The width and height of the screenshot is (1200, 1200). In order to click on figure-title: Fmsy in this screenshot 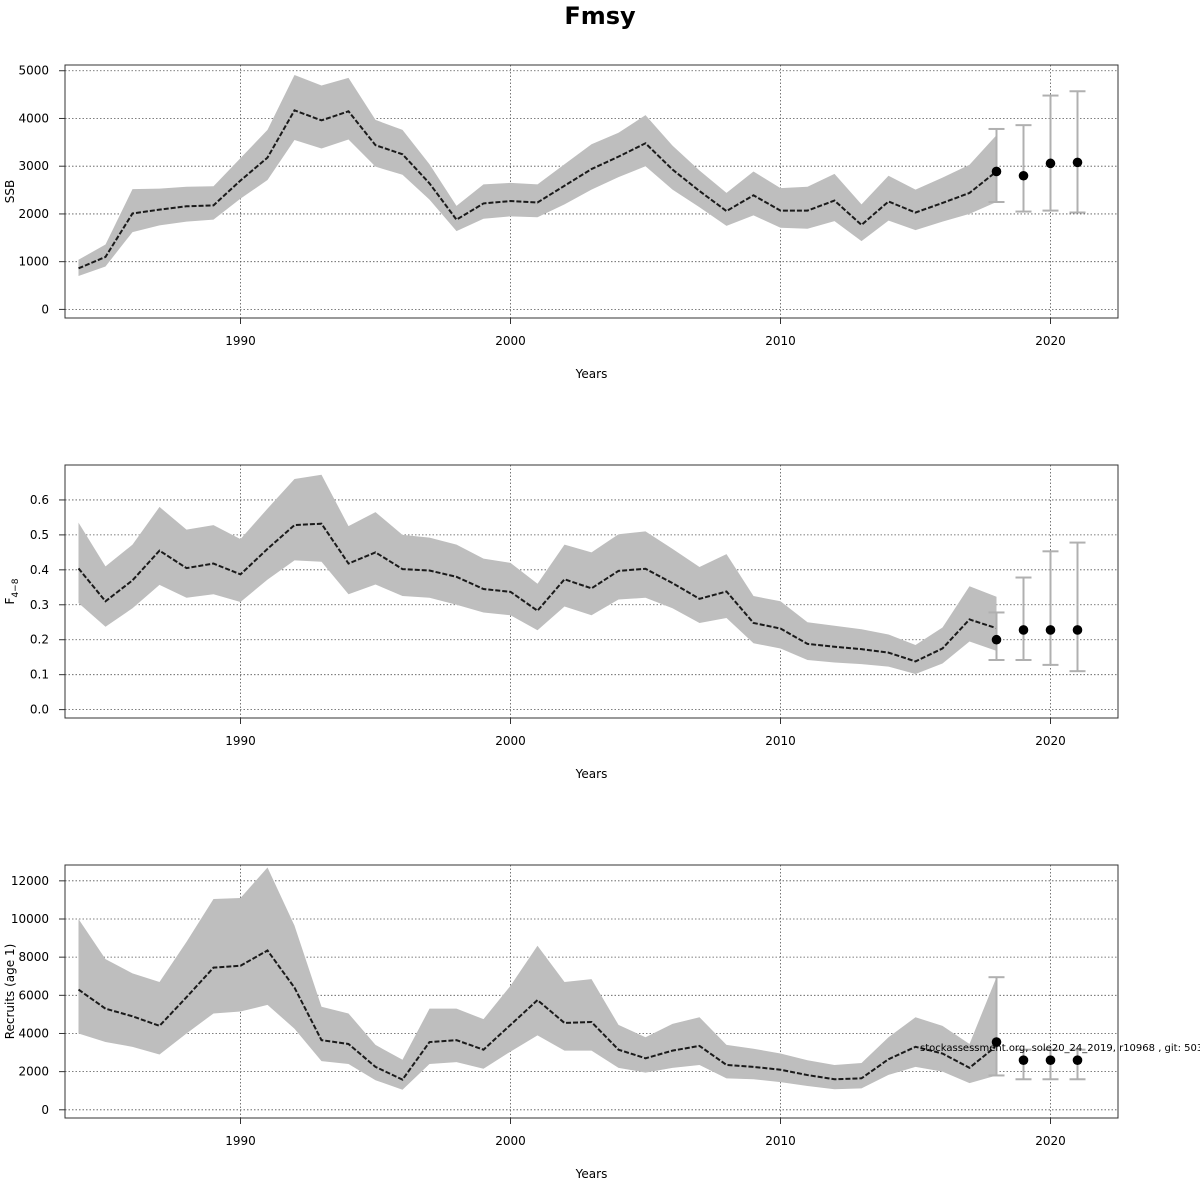, I will do `click(600, 16)`.